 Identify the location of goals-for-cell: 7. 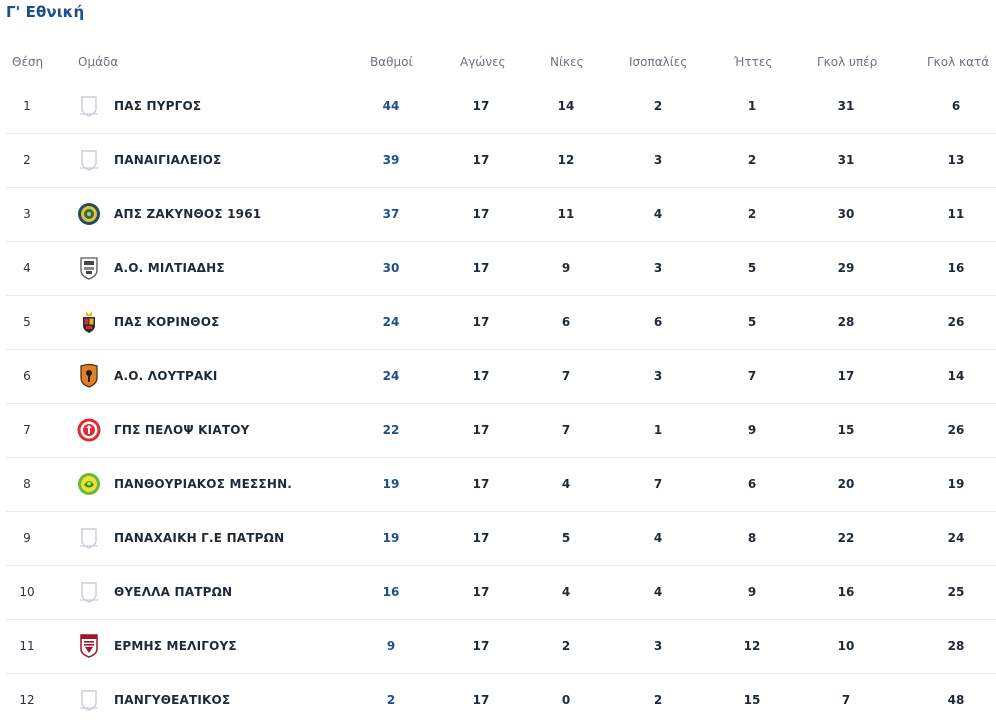
(846, 700).